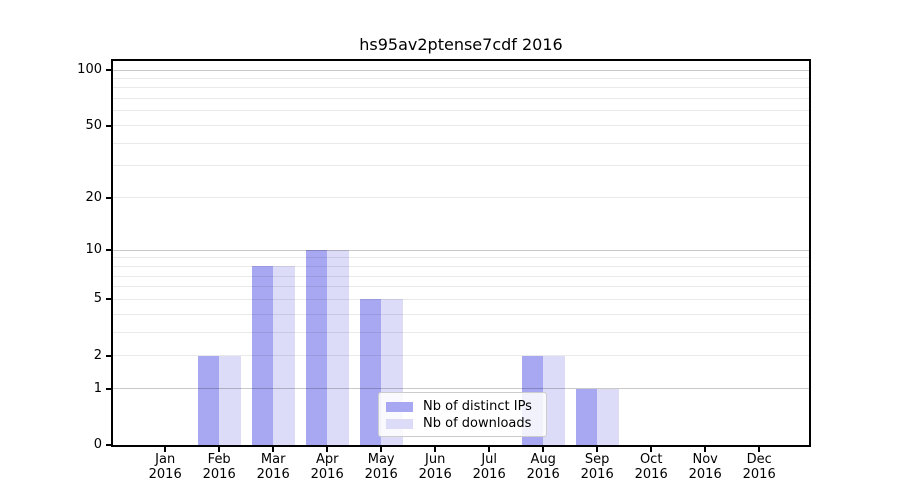  Describe the element at coordinates (97, 444) in the screenshot. I see `y-tick-label-0: 0` at that location.